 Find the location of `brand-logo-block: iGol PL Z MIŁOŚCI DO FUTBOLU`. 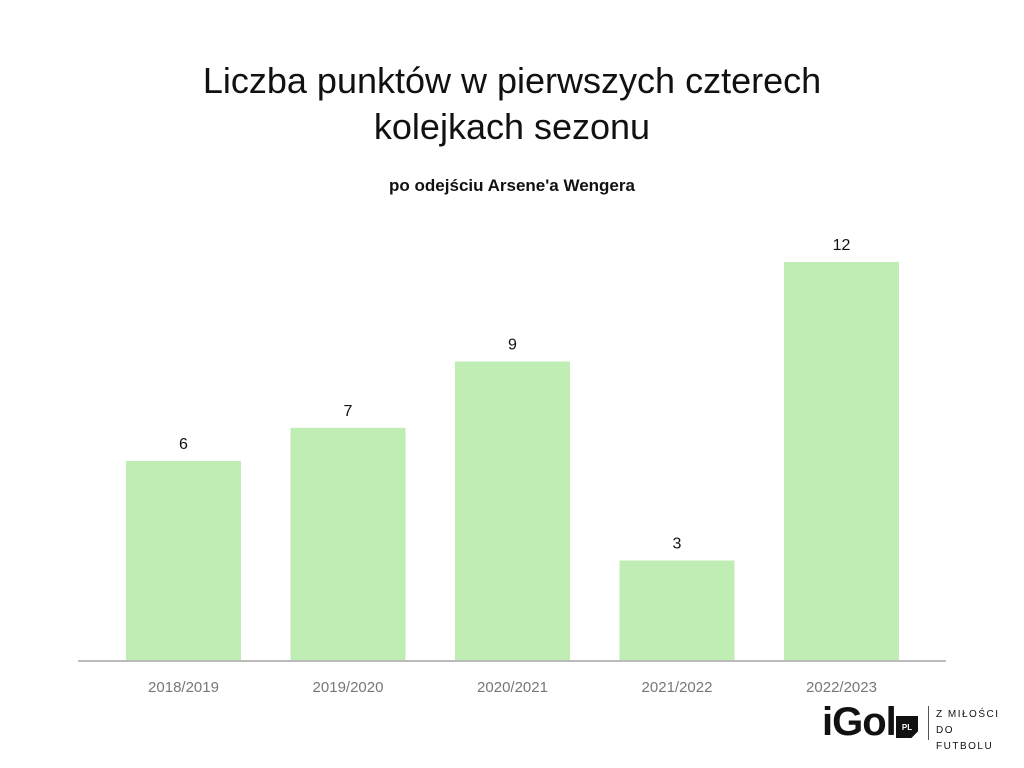

brand-logo-block: iGol PL Z MIŁOŚCI DO FUTBOLU is located at coordinates (917, 726).